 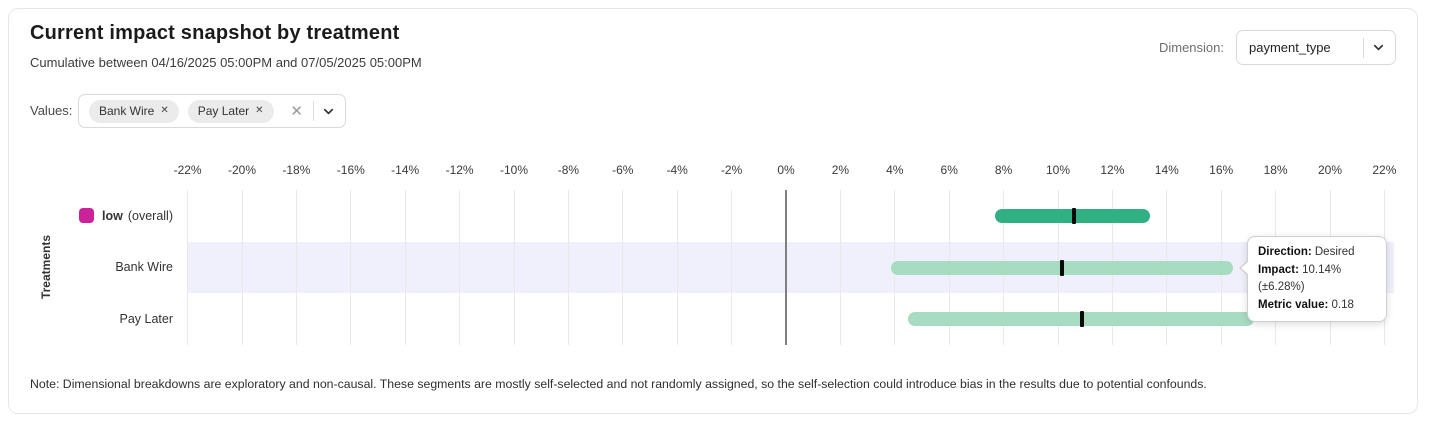 What do you see at coordinates (187, 170) in the screenshot?
I see `x-tick-label: -22%` at bounding box center [187, 170].